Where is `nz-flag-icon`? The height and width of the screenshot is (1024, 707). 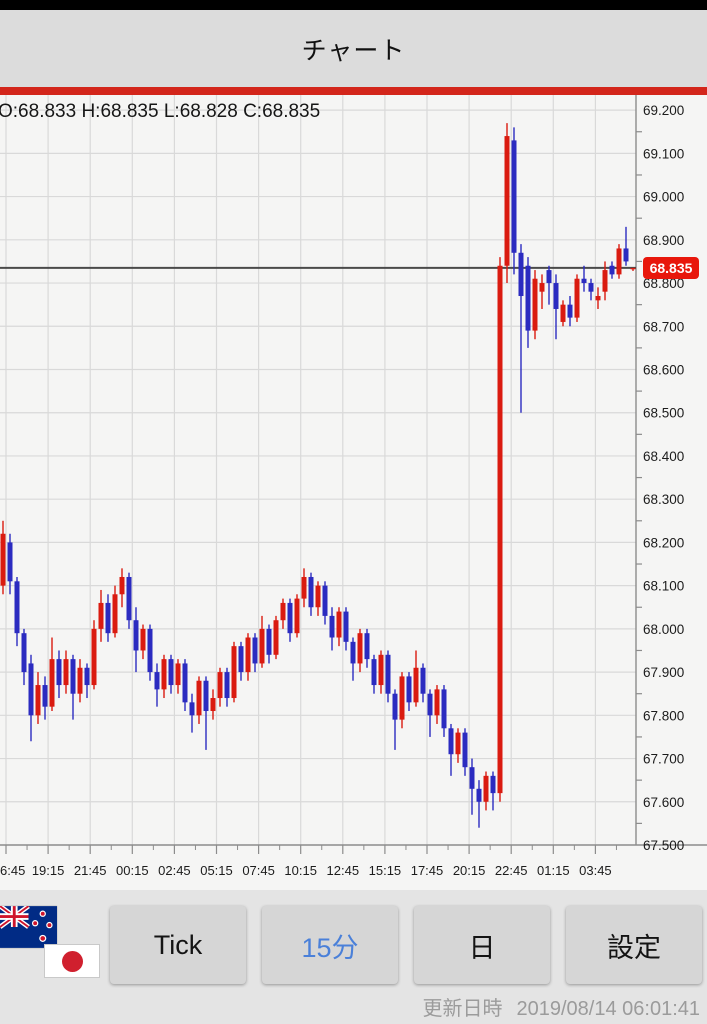 nz-flag-icon is located at coordinates (28, 927).